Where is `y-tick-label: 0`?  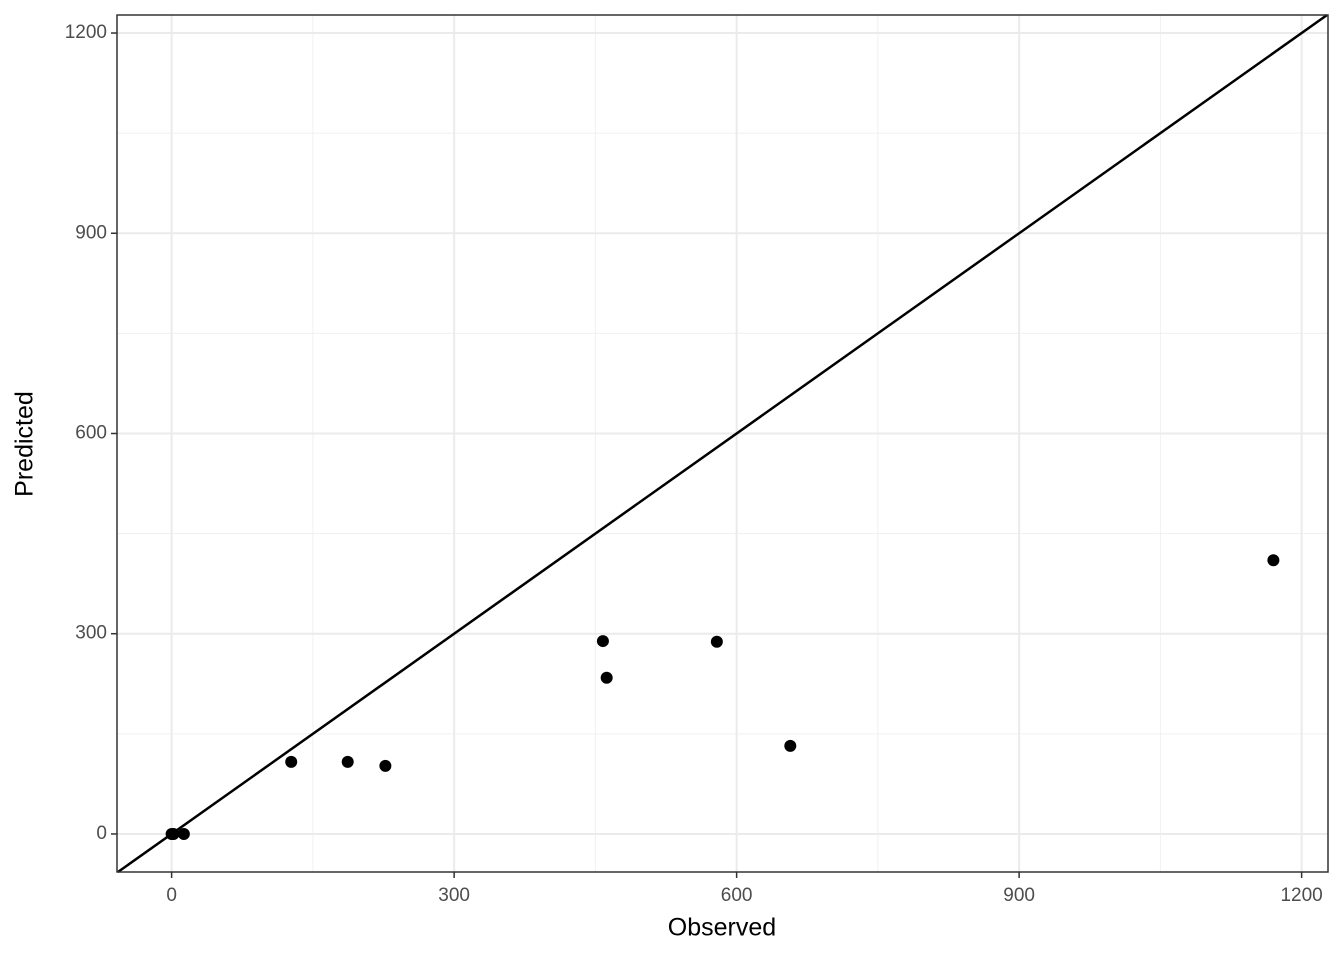 y-tick-label: 0 is located at coordinates (101, 833).